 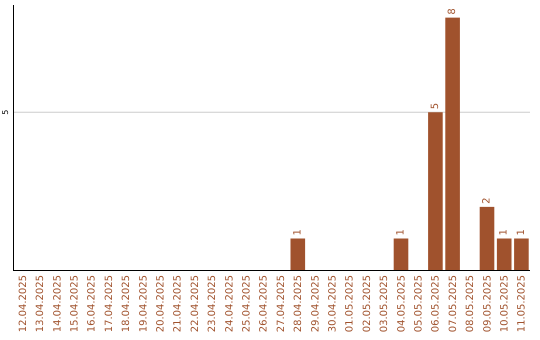 What do you see at coordinates (435, 106) in the screenshot?
I see `data-label: 5` at bounding box center [435, 106].